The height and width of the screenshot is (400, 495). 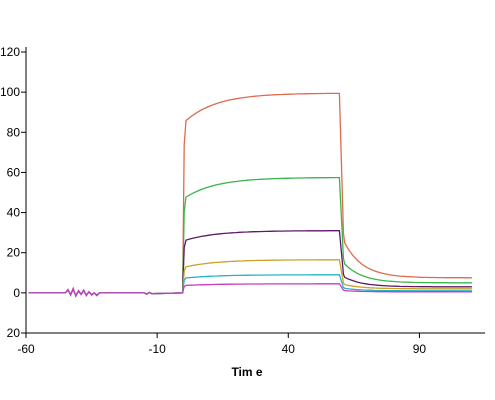 What do you see at coordinates (14, 132) in the screenshot?
I see `y-tick-label: 80` at bounding box center [14, 132].